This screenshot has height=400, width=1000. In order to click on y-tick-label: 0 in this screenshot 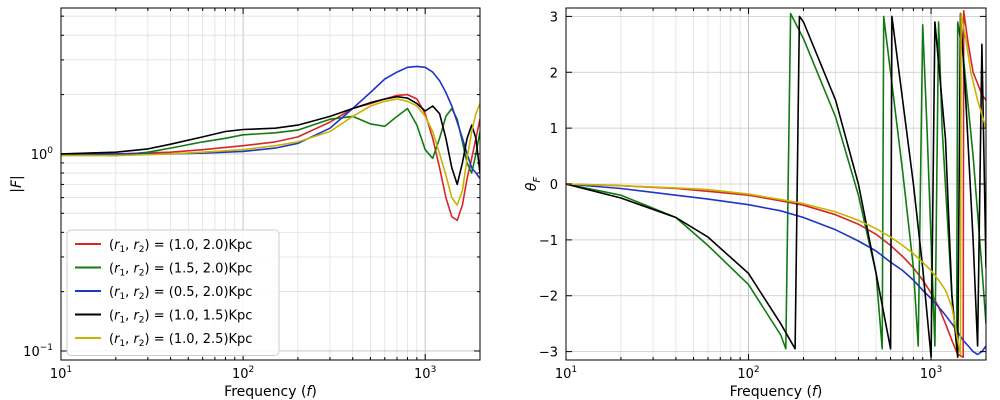, I will do `click(554, 185)`.